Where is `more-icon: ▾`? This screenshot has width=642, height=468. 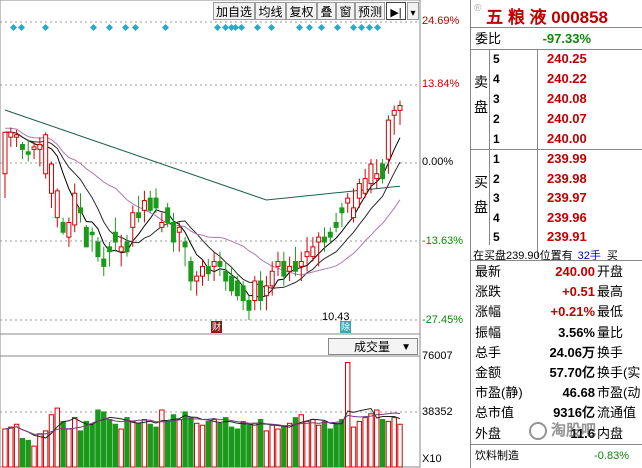 more-icon: ▾ is located at coordinates (413, 13).